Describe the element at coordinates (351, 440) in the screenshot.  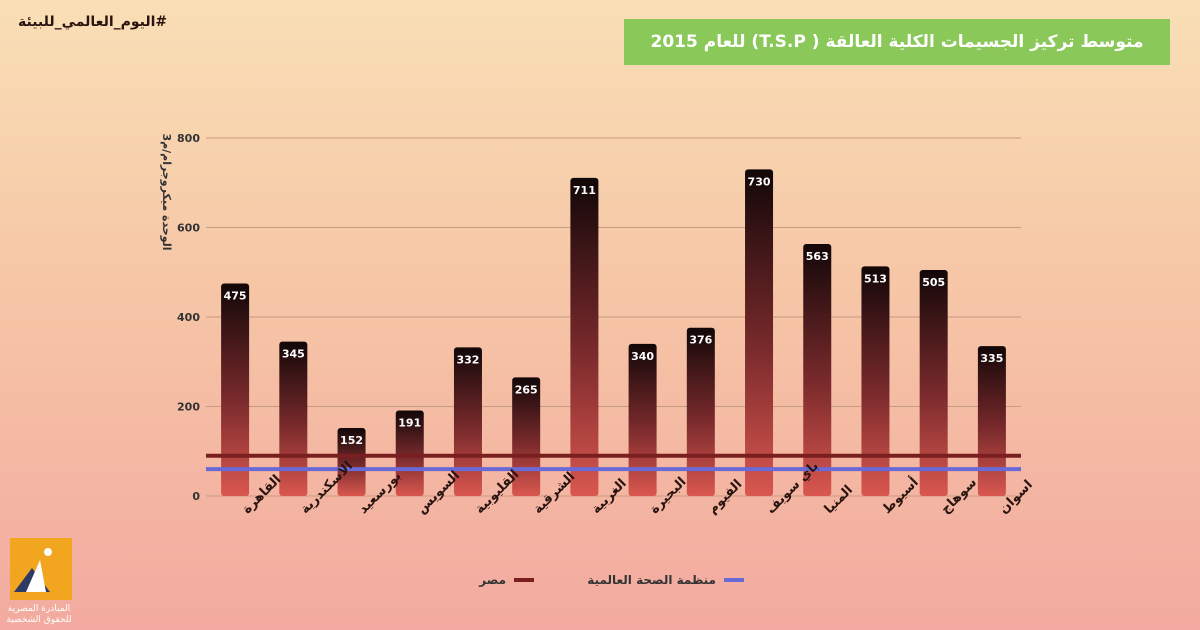
I see `data-label: 152` at that location.